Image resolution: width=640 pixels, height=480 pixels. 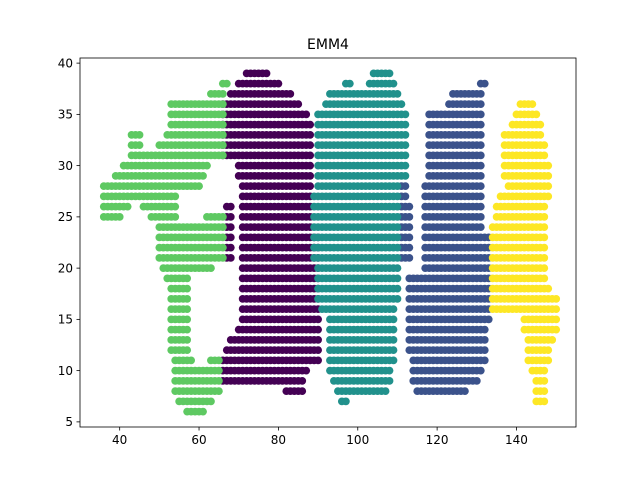 What do you see at coordinates (65, 166) in the screenshot?
I see `y-tick-label: 30` at bounding box center [65, 166].